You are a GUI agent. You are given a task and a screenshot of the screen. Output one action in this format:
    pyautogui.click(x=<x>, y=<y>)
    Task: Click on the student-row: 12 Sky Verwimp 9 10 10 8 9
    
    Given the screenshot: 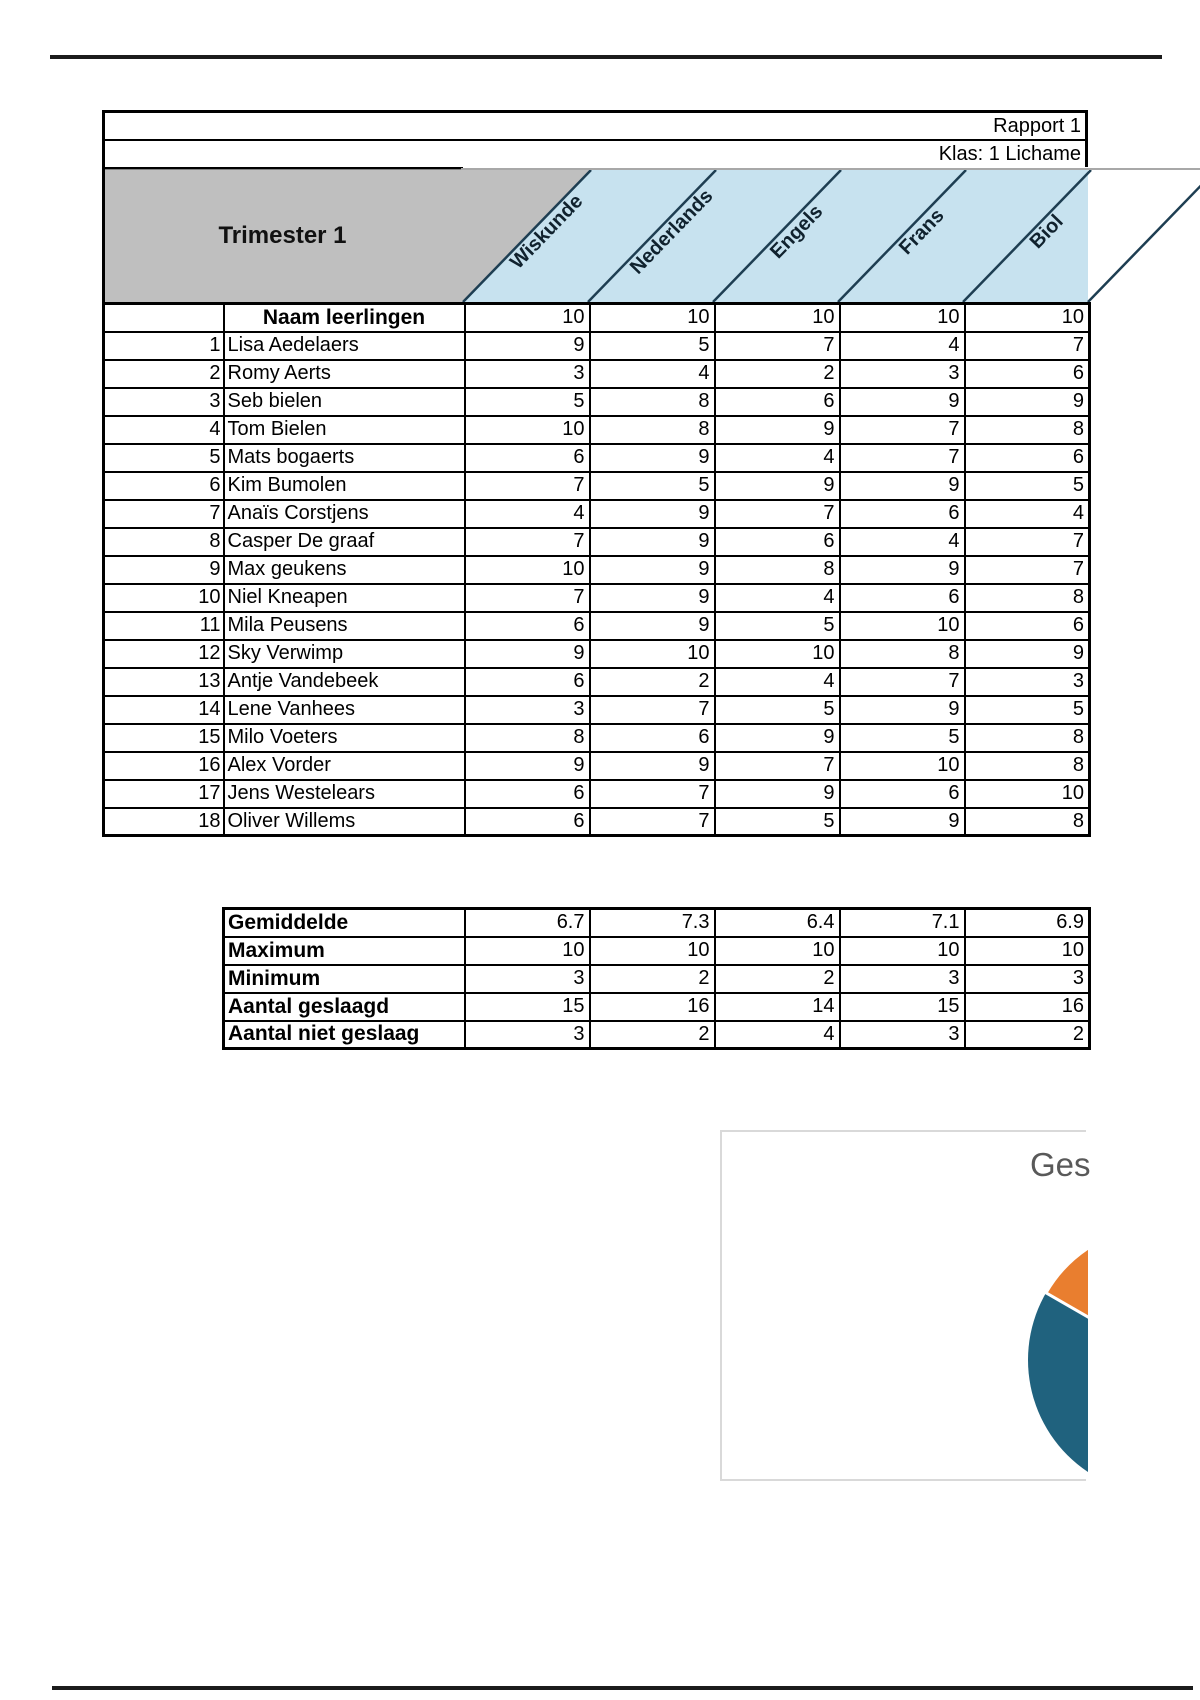 What is the action you would take?
    pyautogui.click(x=596, y=653)
    